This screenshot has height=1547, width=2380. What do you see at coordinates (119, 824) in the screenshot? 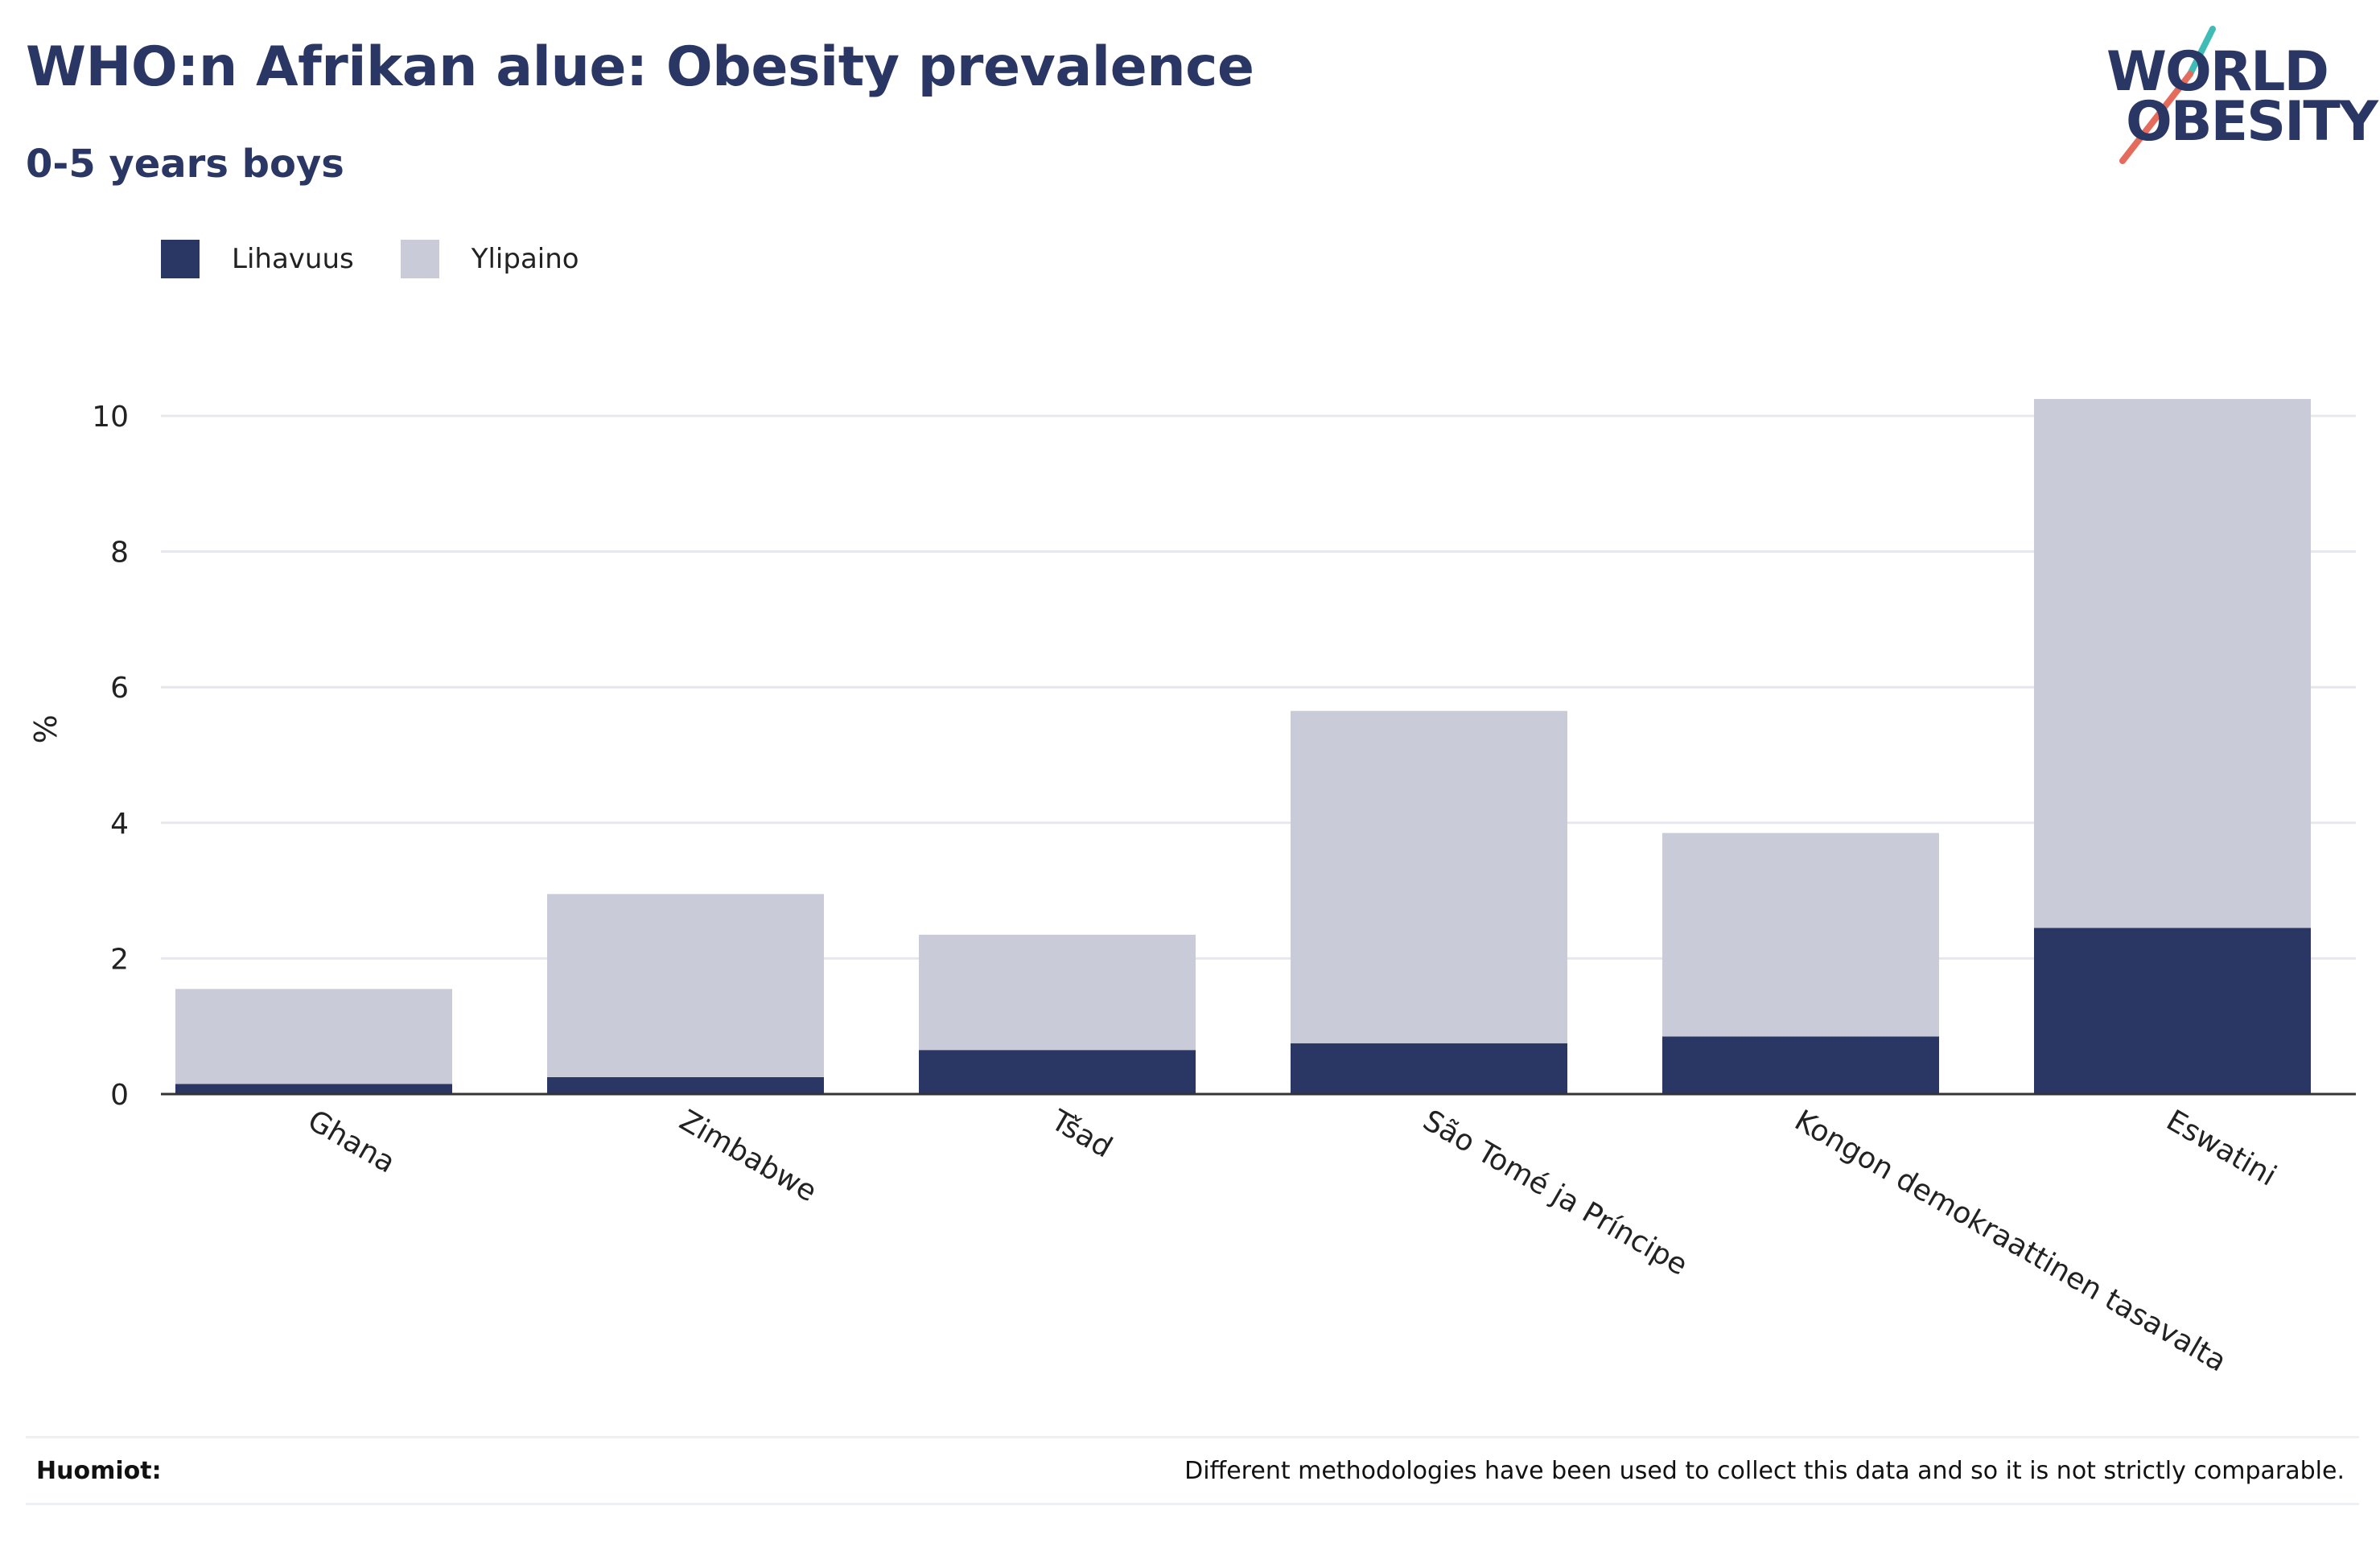
I see `y-tick-label: 4` at bounding box center [119, 824].